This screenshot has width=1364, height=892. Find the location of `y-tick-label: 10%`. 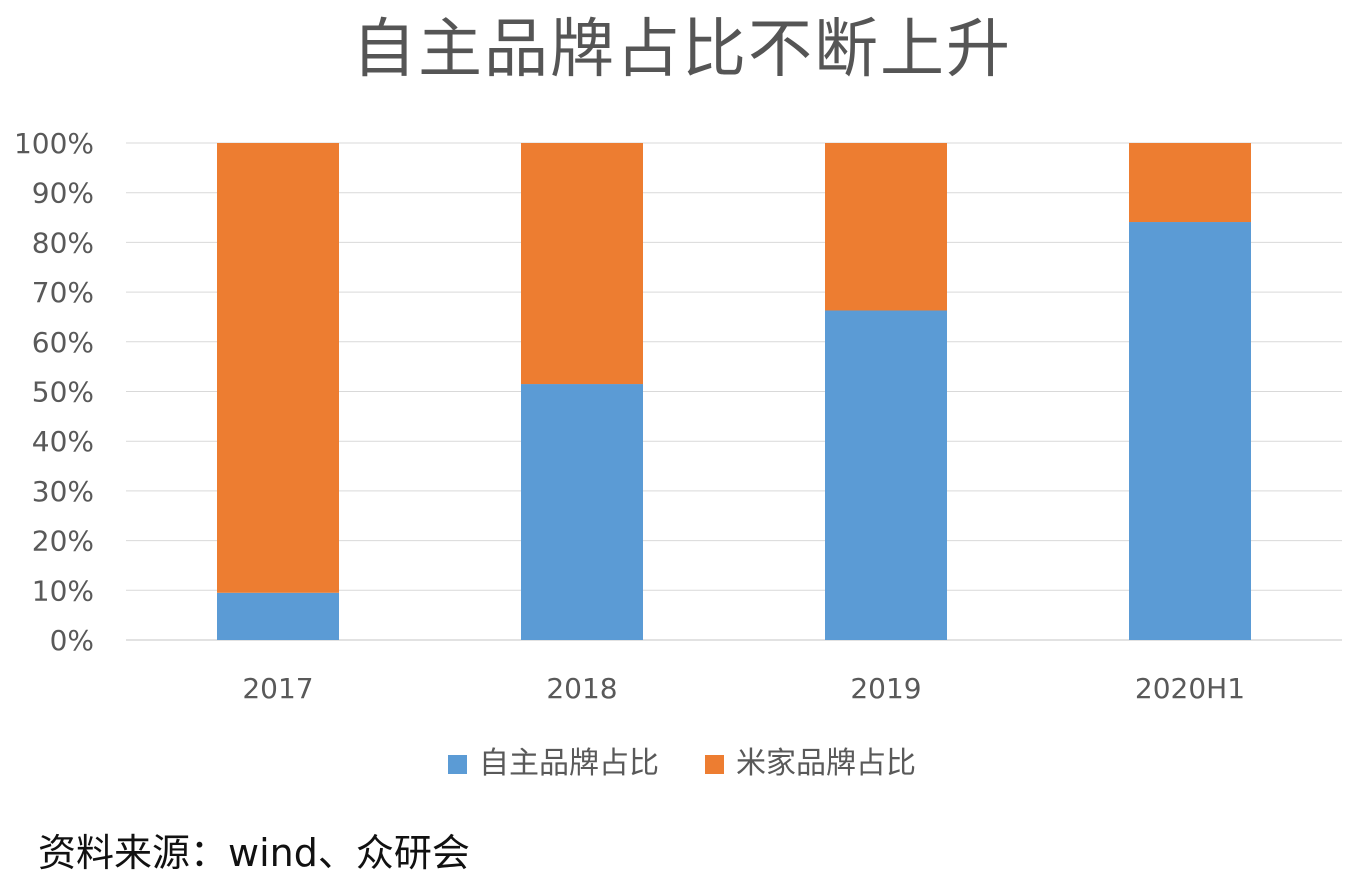

y-tick-label: 10% is located at coordinates (63, 590).